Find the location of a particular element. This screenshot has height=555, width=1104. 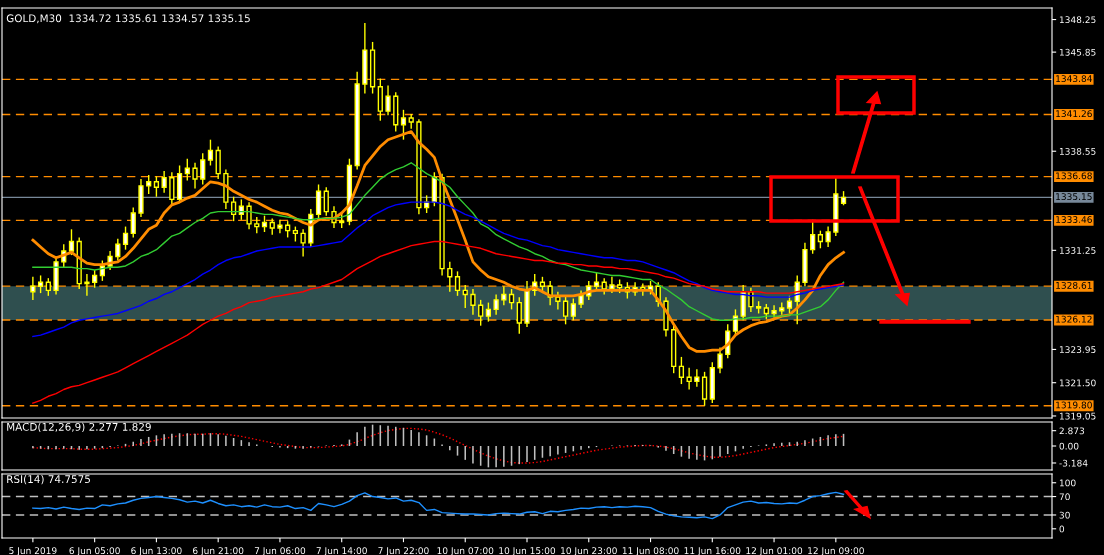

ref-line-label: 1326.12 is located at coordinates (1074, 319).